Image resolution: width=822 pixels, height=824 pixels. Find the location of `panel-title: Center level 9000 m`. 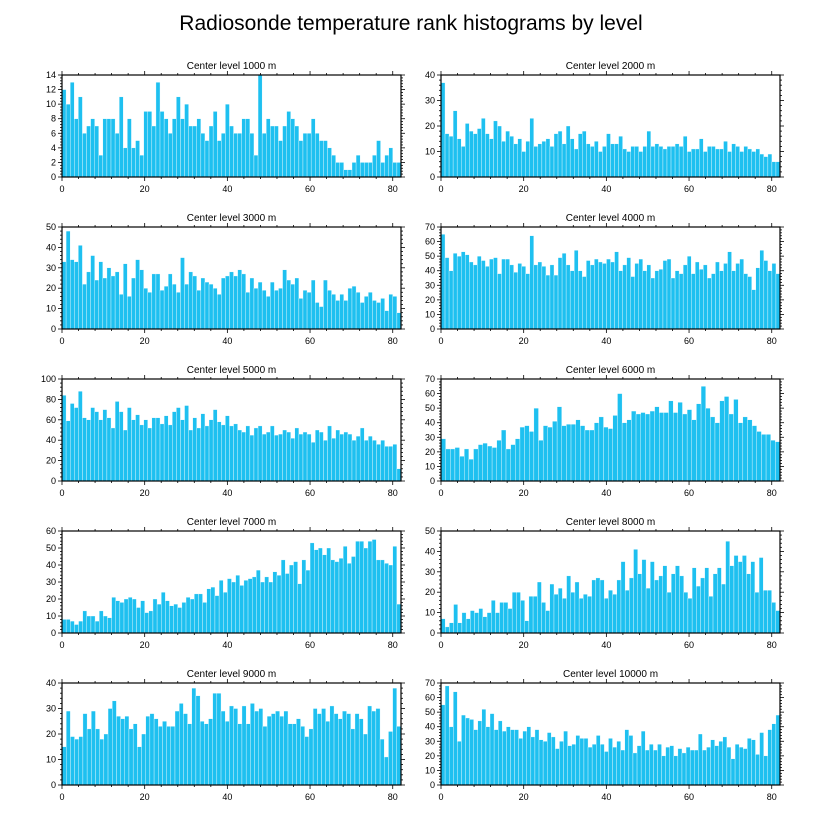

panel-title: Center level 9000 m is located at coordinates (232, 674).